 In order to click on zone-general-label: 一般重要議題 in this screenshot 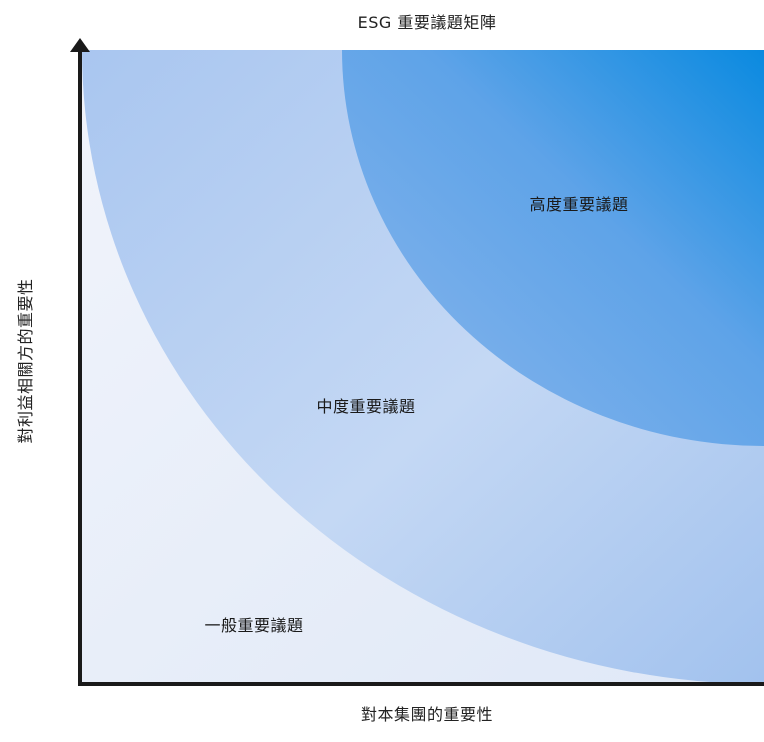, I will do `click(254, 625)`.